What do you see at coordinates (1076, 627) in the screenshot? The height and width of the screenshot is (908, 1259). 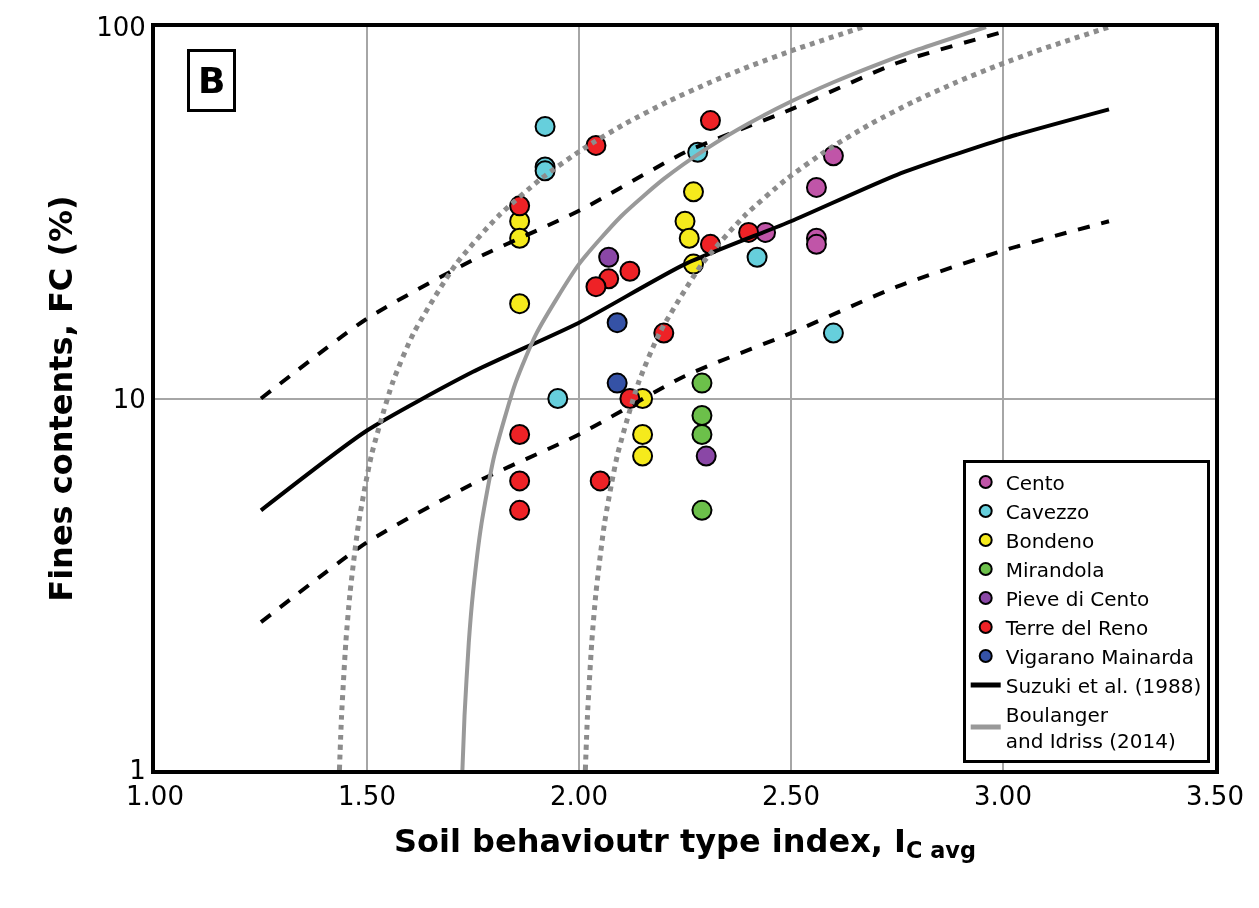 I see `legend-label: Terre del Reno` at bounding box center [1076, 627].